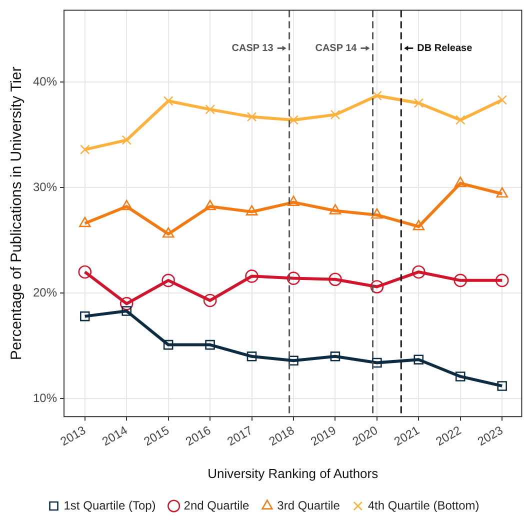 The image size is (529, 524). Describe the element at coordinates (240, 436) in the screenshot. I see `x-tick-label: 2017` at that location.